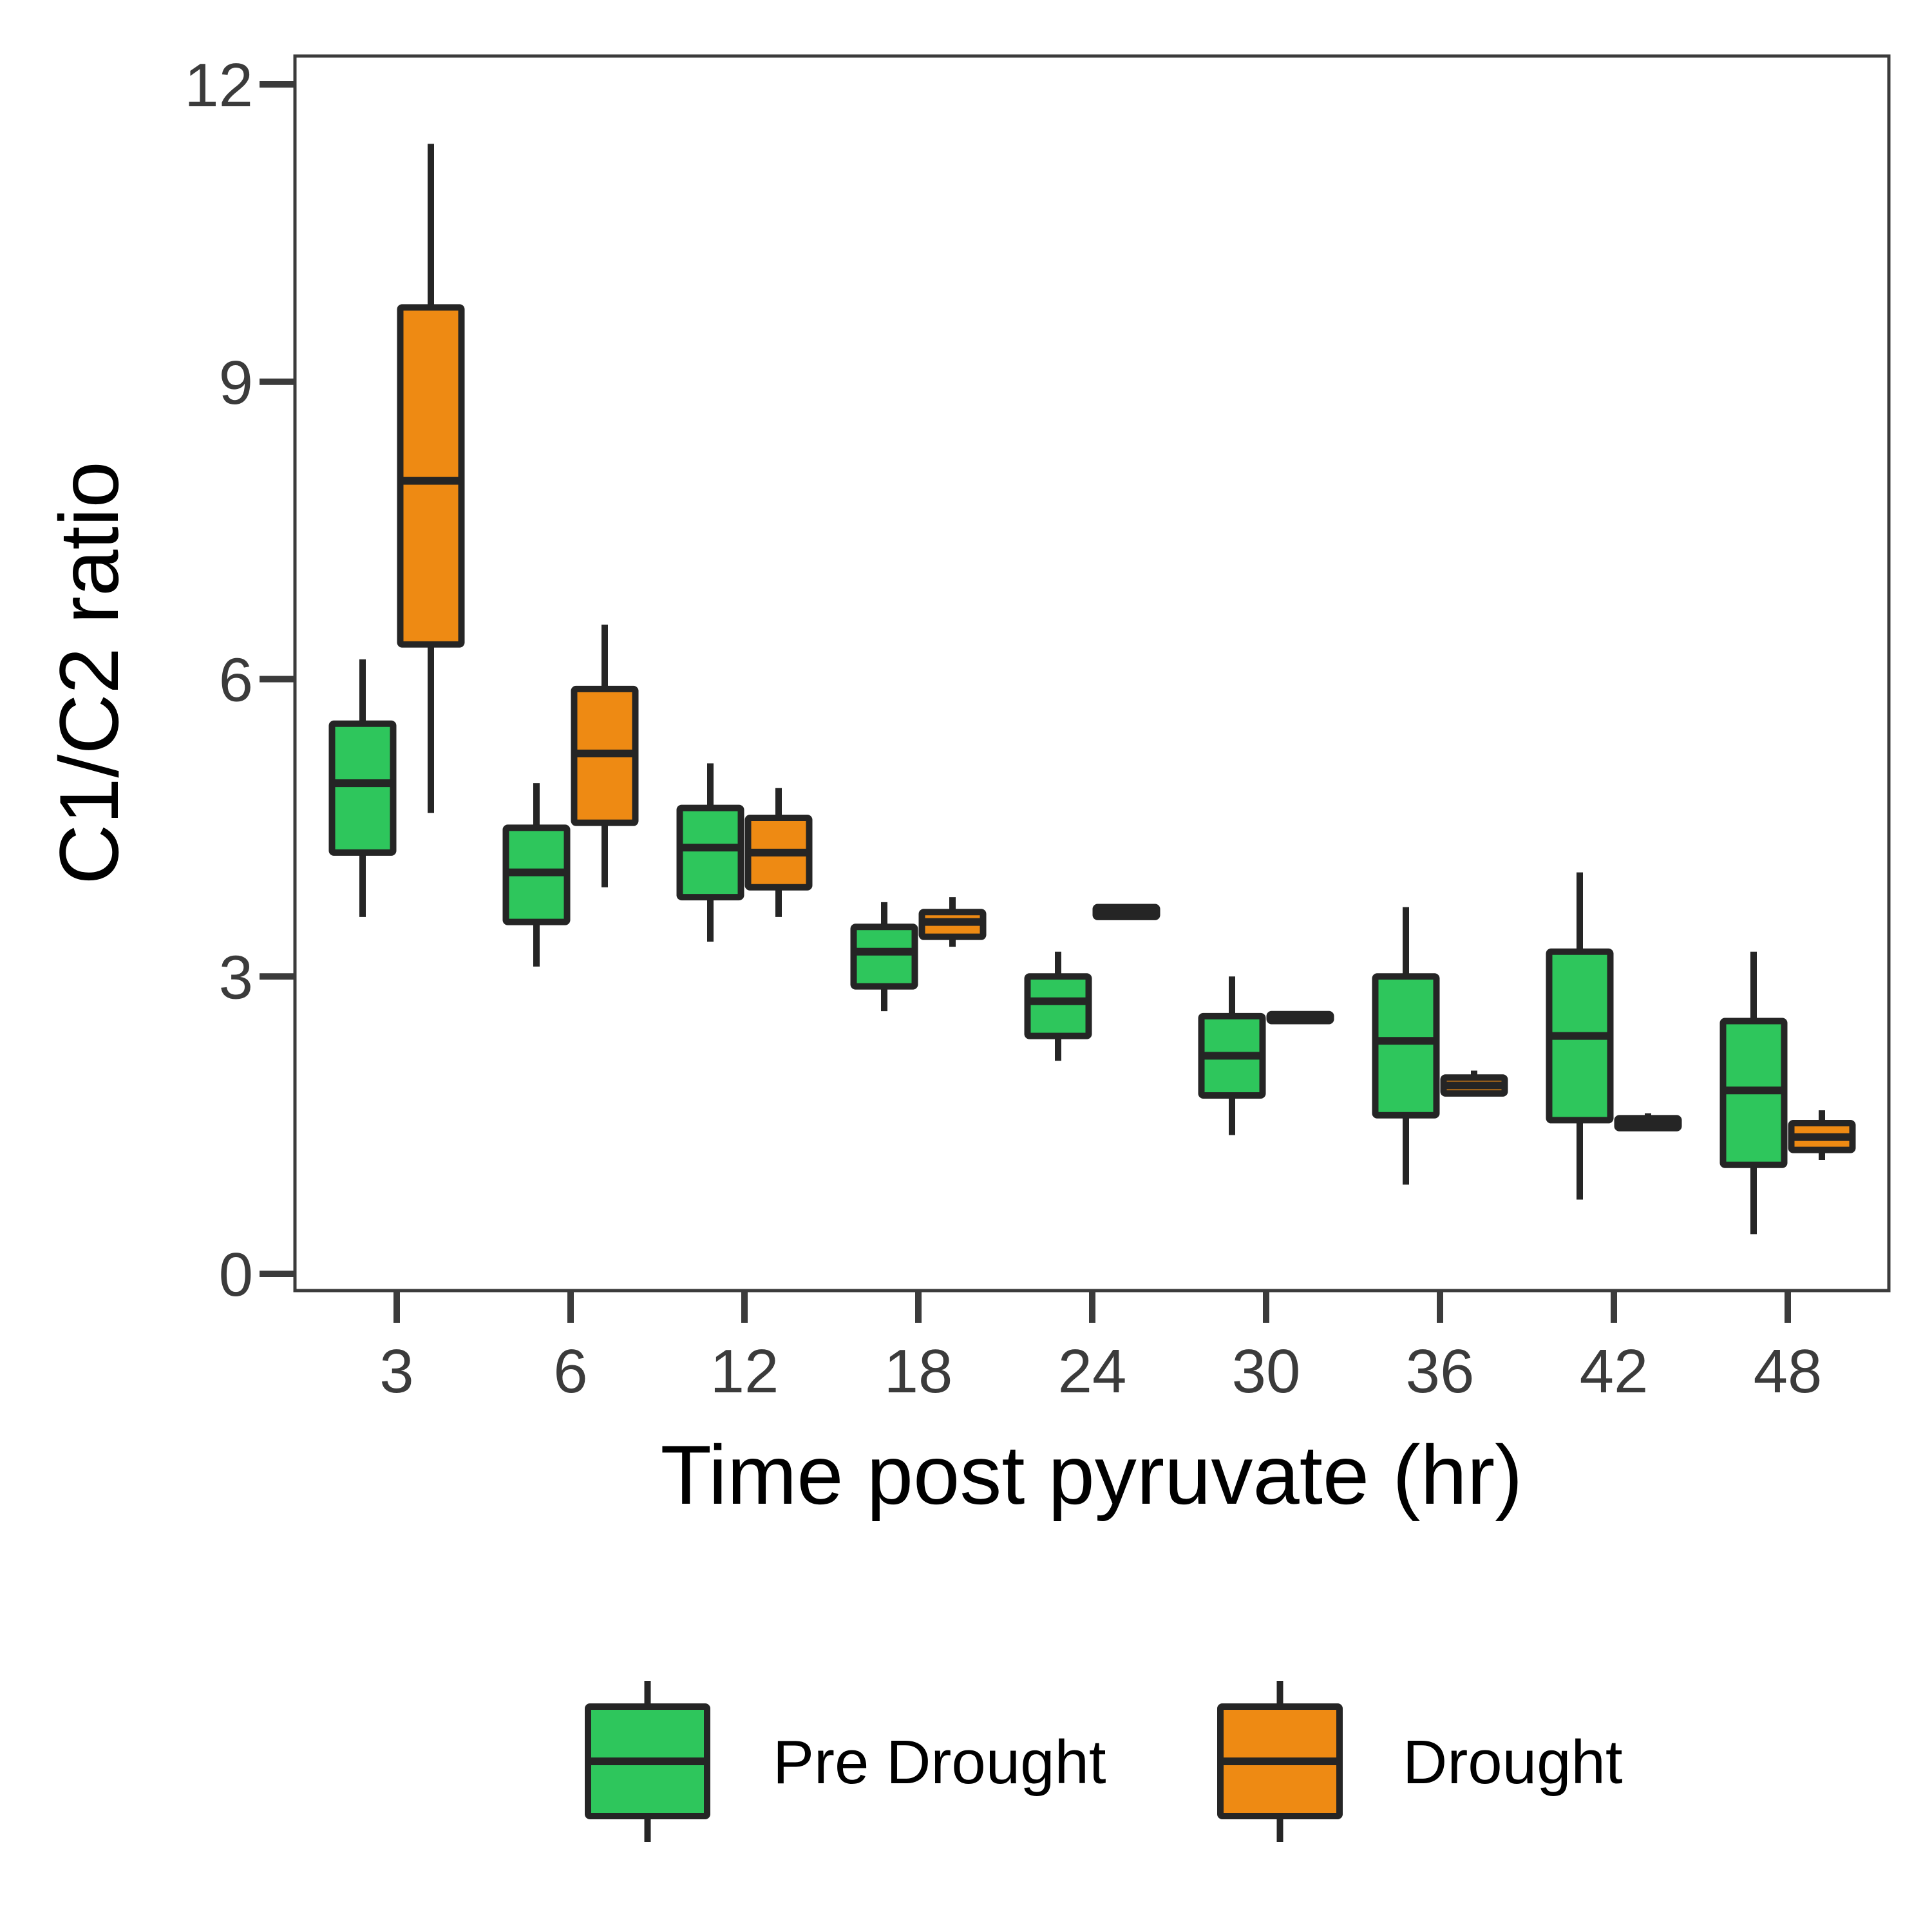 This screenshot has width=1932, height=1932. I want to click on x-tick-label: 12, so click(745, 1372).